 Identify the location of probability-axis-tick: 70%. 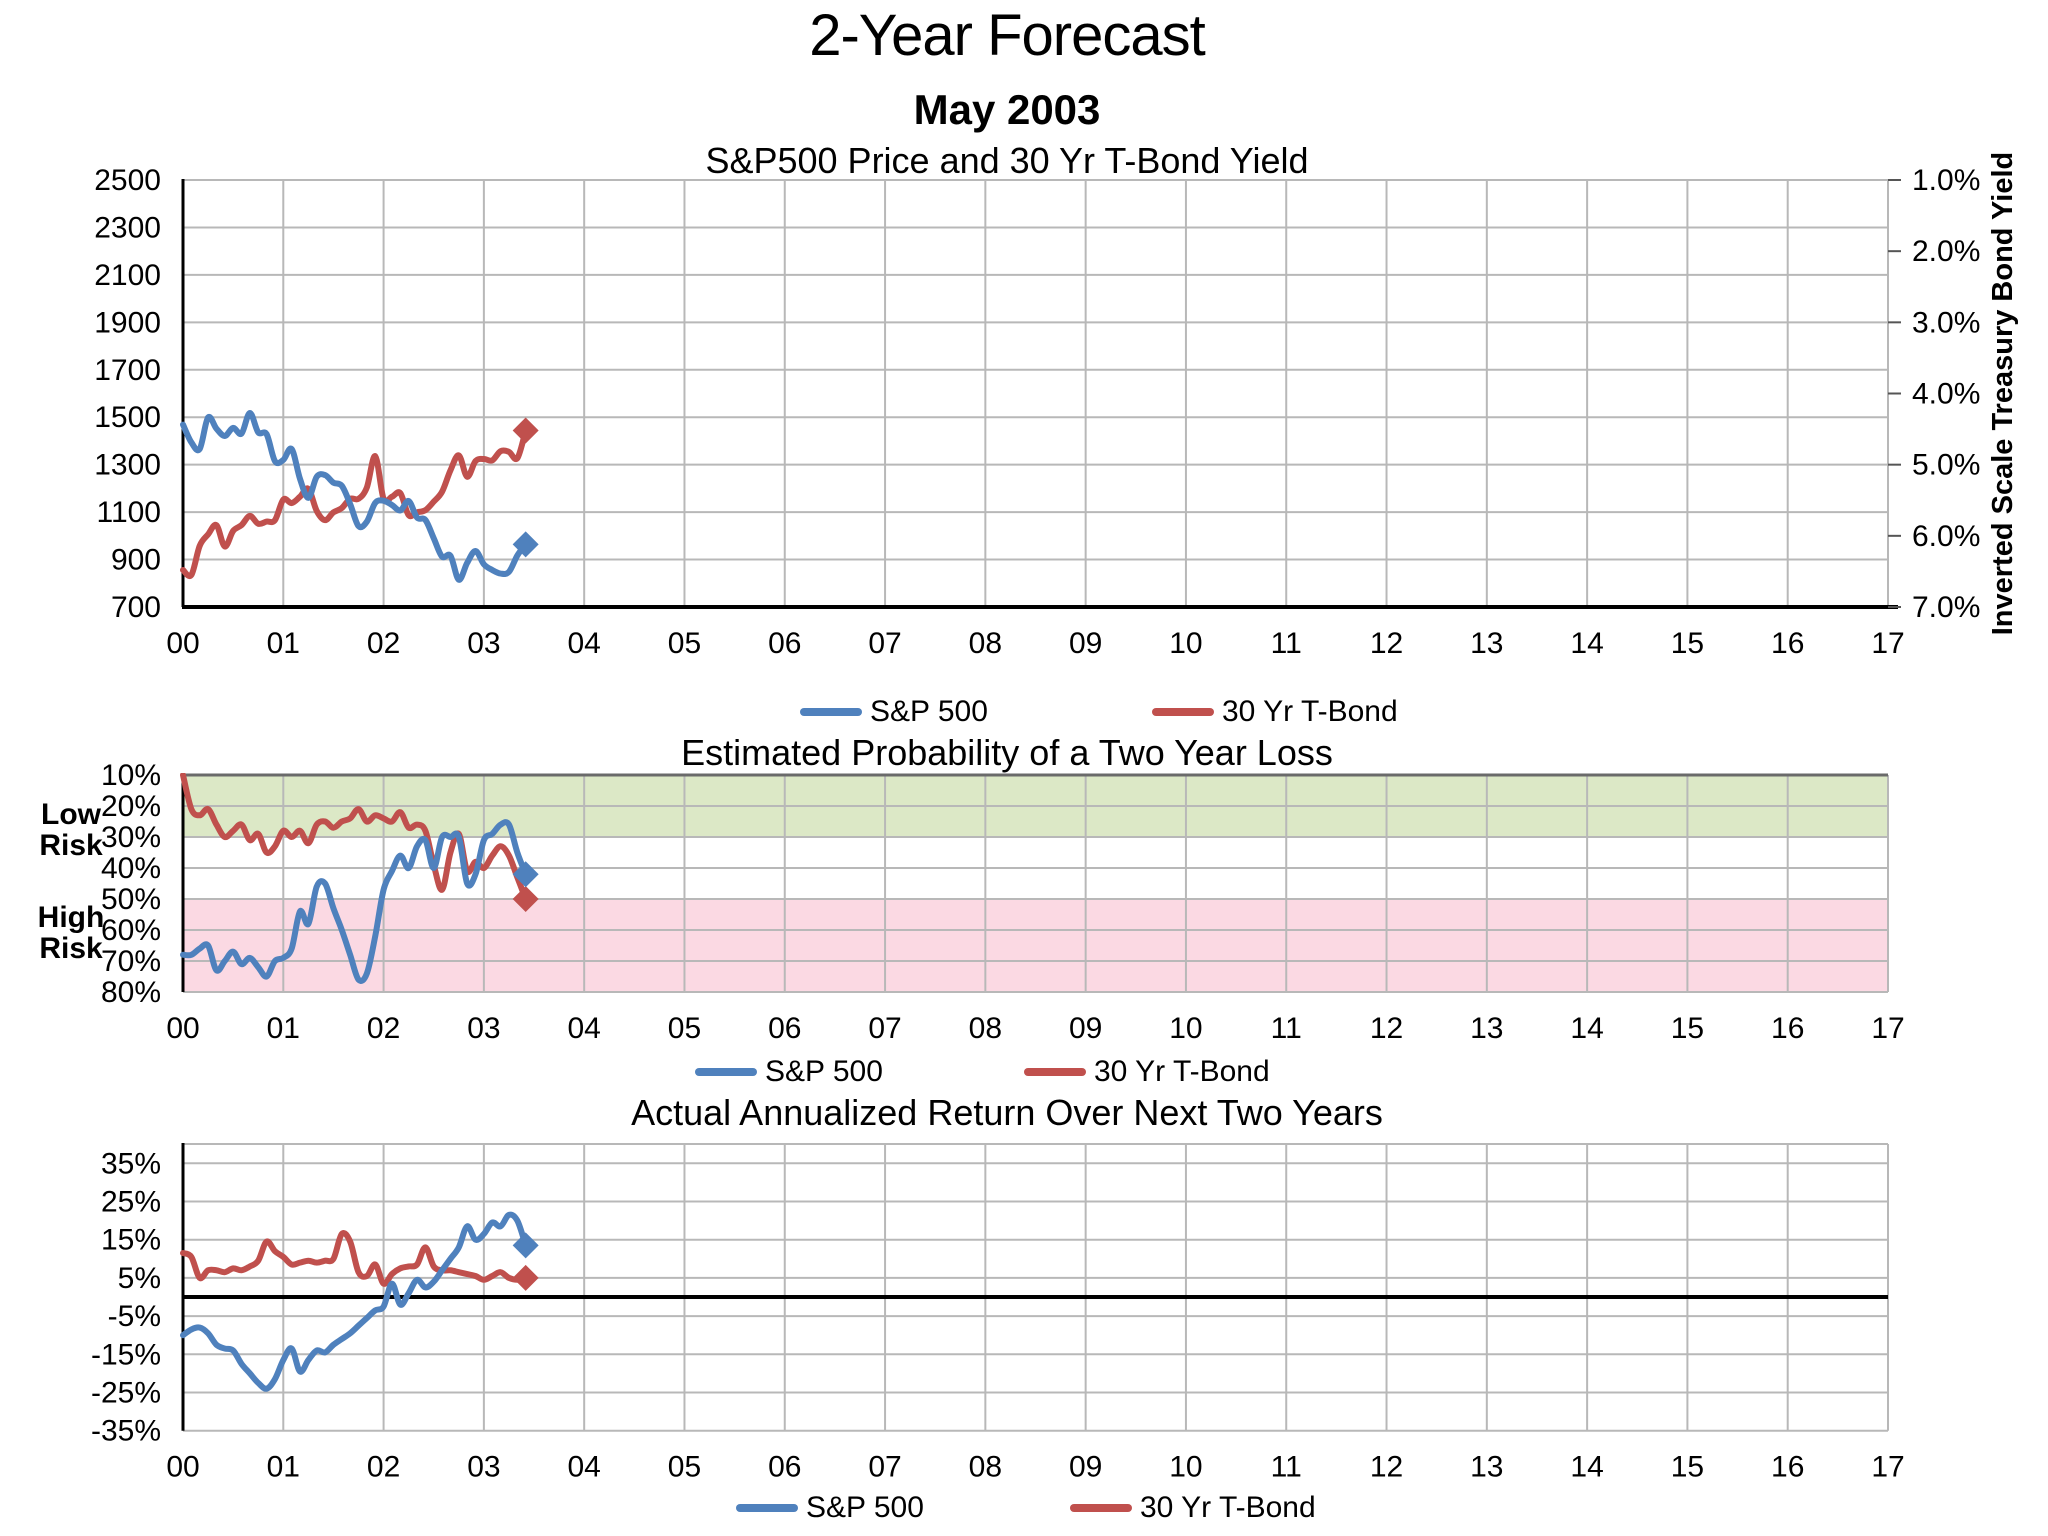
(131, 961).